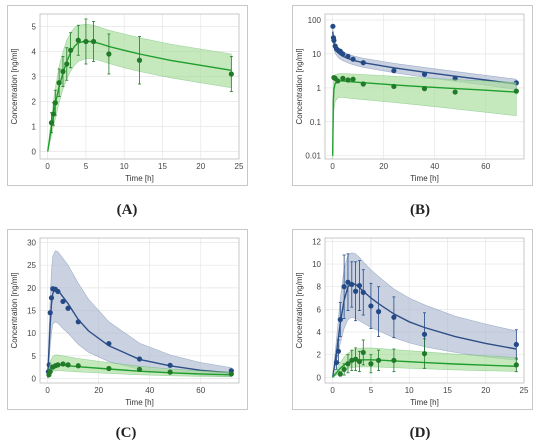 The width and height of the screenshot is (550, 448). What do you see at coordinates (420, 433) in the screenshot?
I see `caption-d: (D)` at bounding box center [420, 433].